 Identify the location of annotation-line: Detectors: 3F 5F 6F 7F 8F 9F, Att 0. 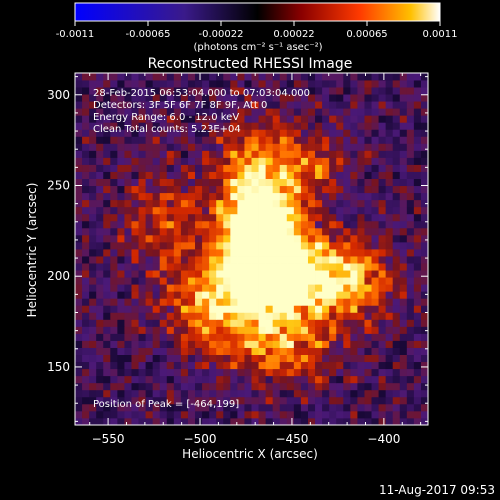
(180, 105).